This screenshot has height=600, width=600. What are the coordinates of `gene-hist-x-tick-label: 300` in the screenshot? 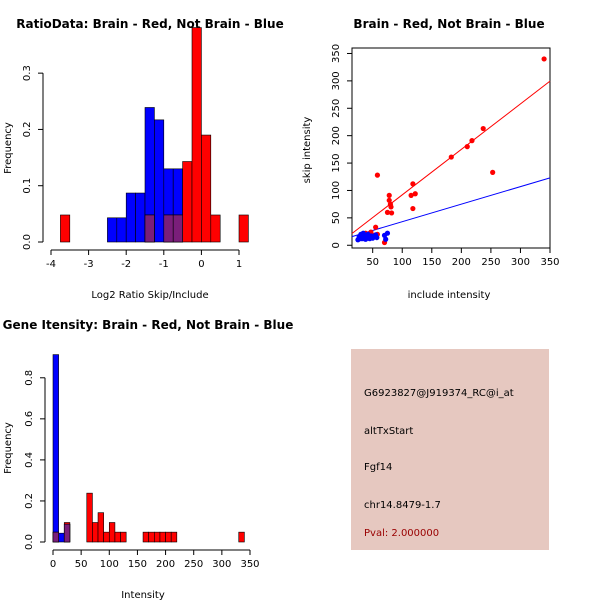 It's located at (221, 564).